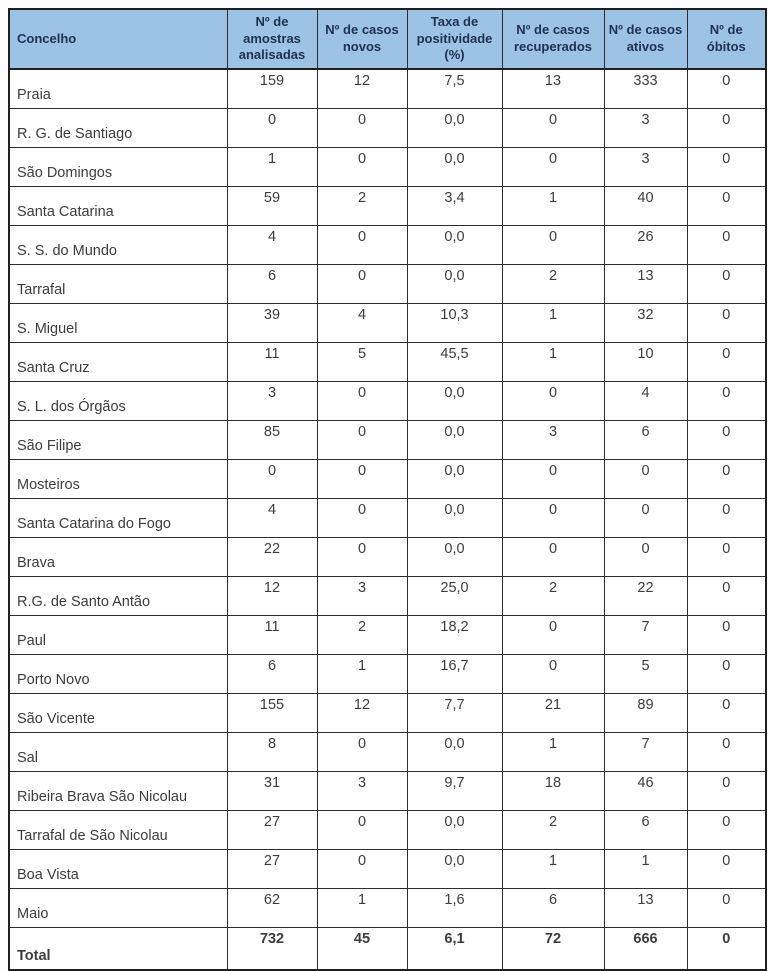  I want to click on column-header-obitos: Nº de óbitos, so click(726, 39).